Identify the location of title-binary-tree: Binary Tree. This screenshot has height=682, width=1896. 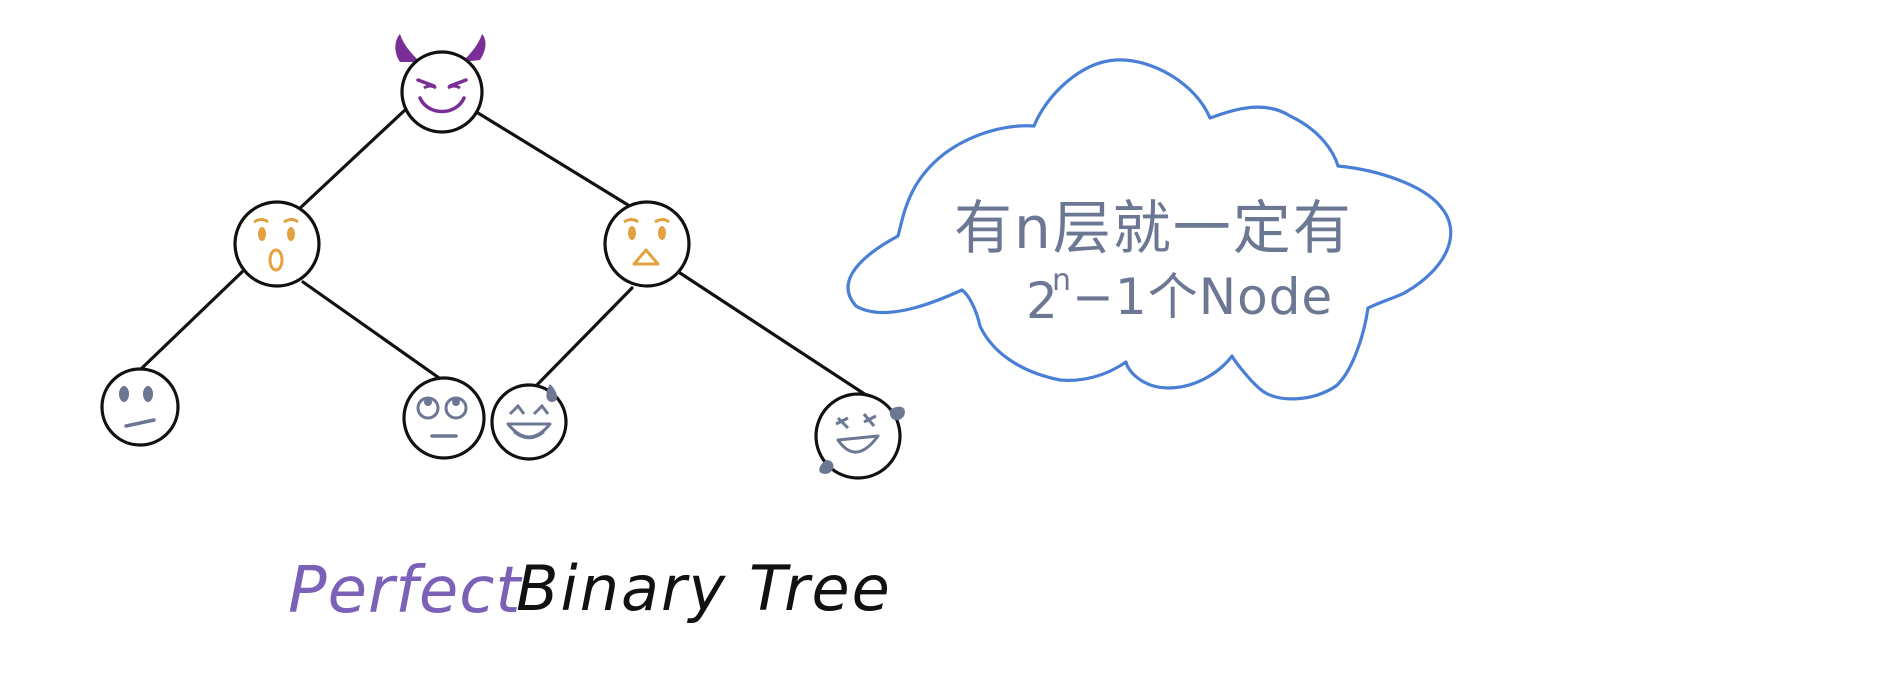
(704, 588).